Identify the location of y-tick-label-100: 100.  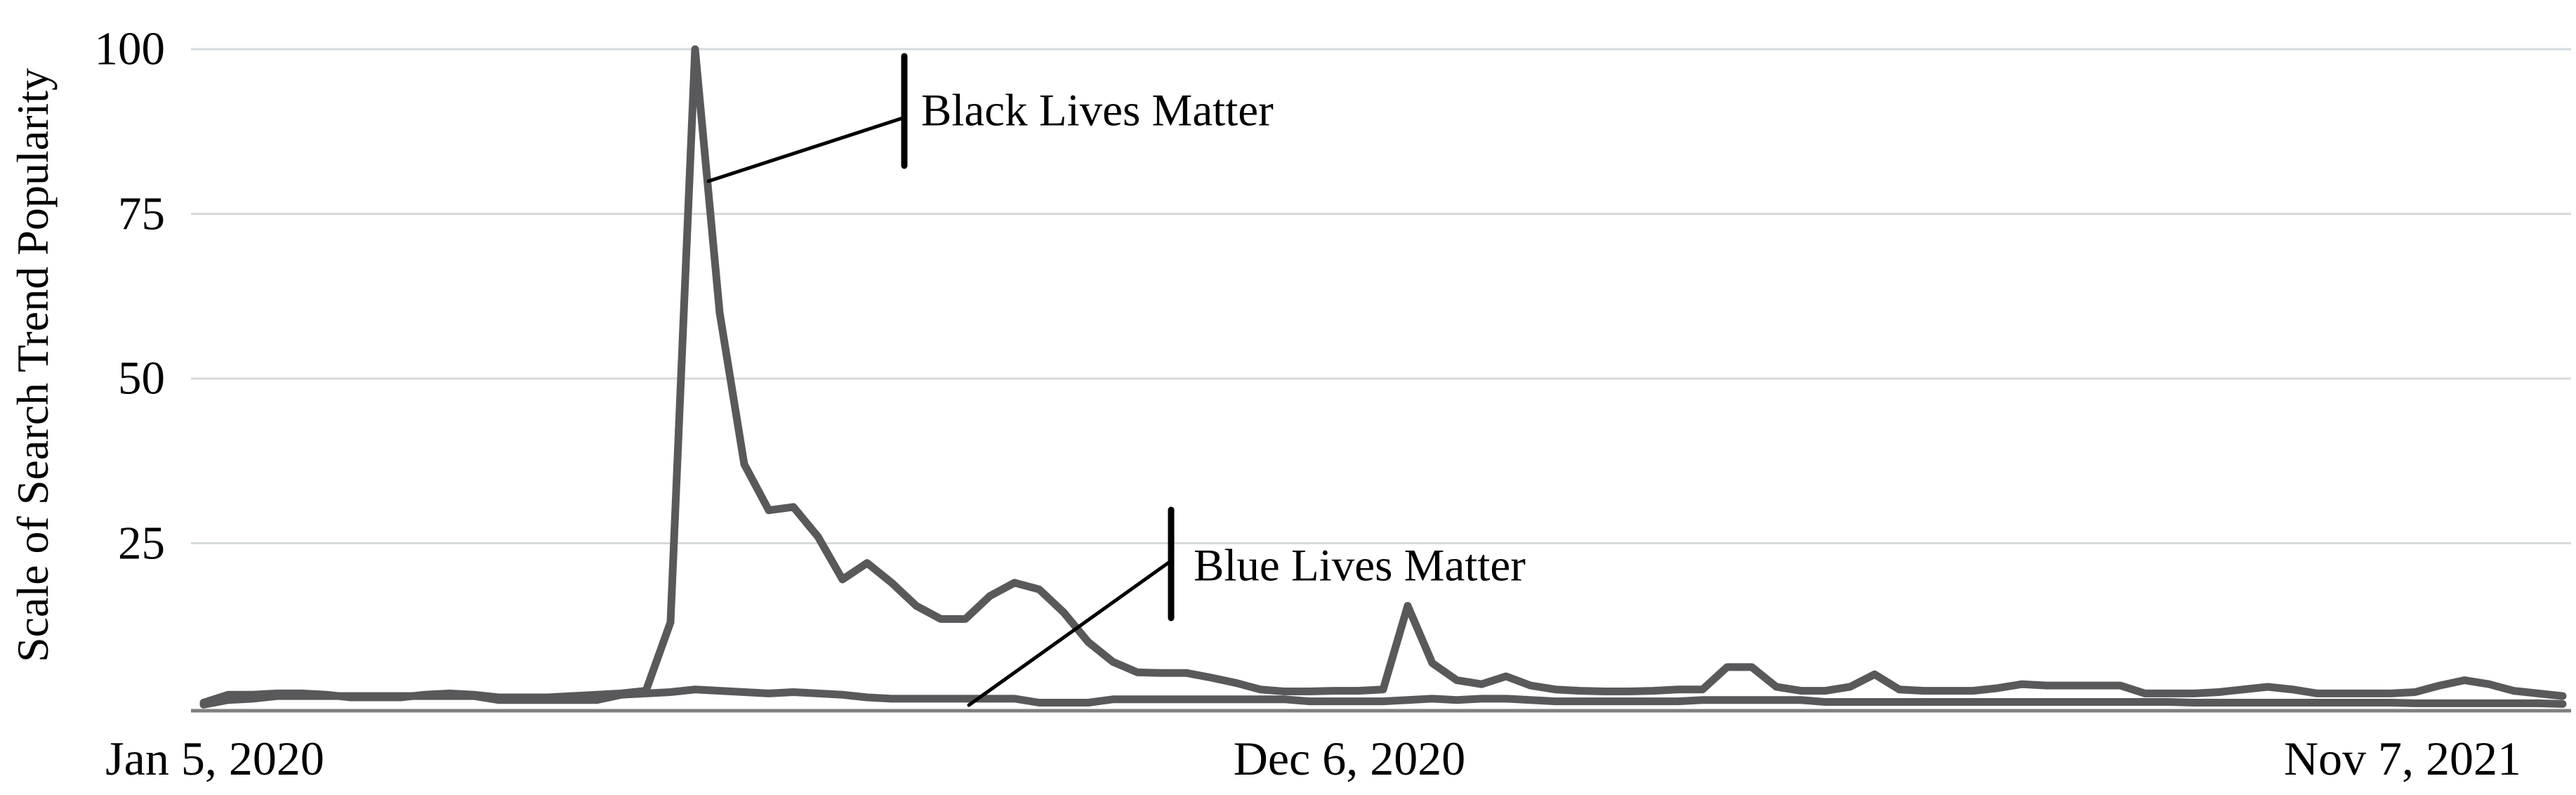
(130, 48).